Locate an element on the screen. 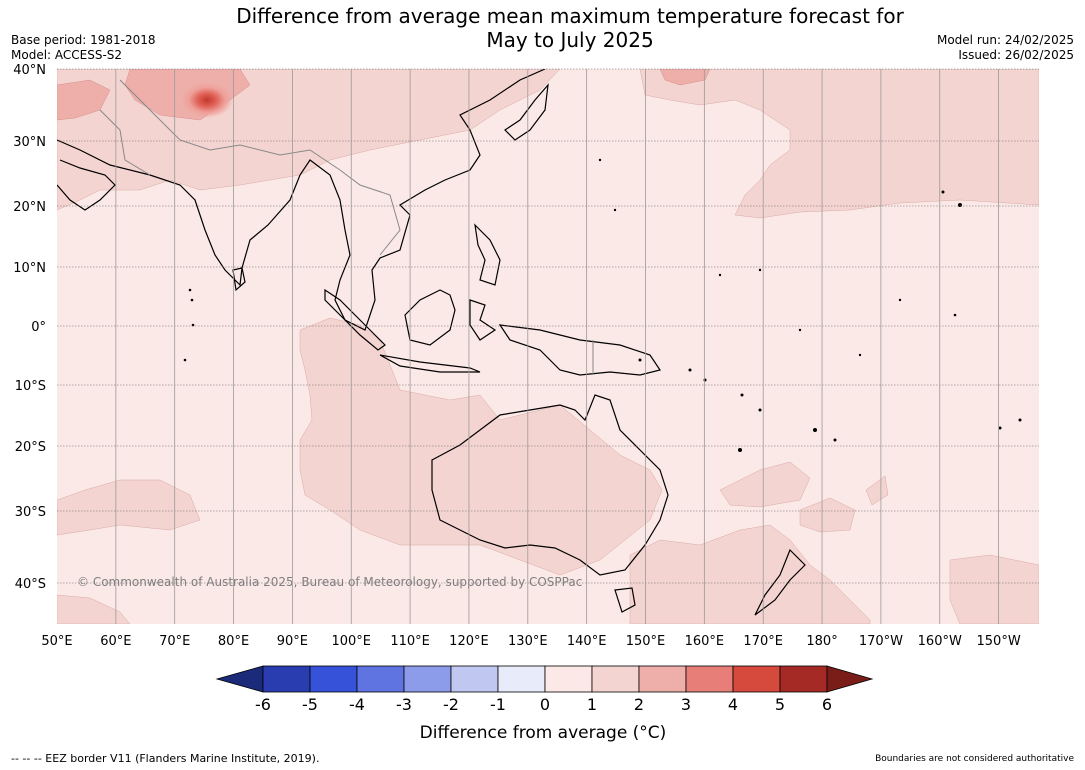 The height and width of the screenshot is (770, 1085). model-info: Base period: 1981-2018 Model: ACCESS-S2 is located at coordinates (83, 48).